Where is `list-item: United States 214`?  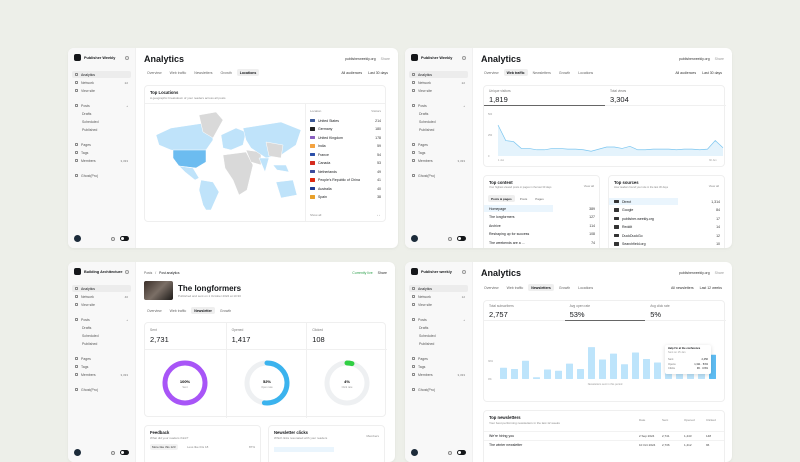
list-item: United States 214 is located at coordinates (345, 120).